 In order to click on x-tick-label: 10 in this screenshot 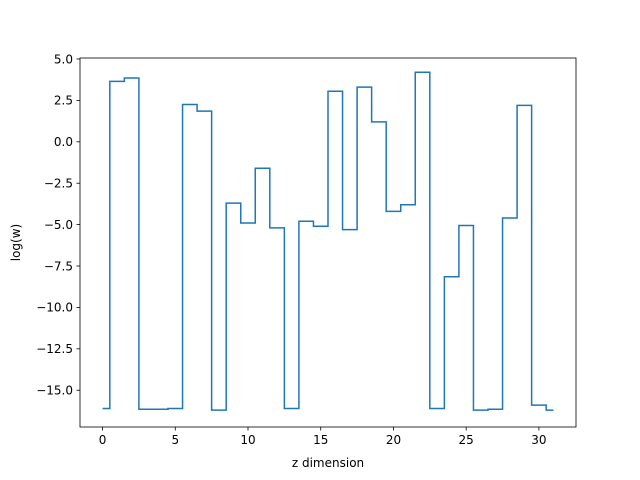, I will do `click(247, 440)`.